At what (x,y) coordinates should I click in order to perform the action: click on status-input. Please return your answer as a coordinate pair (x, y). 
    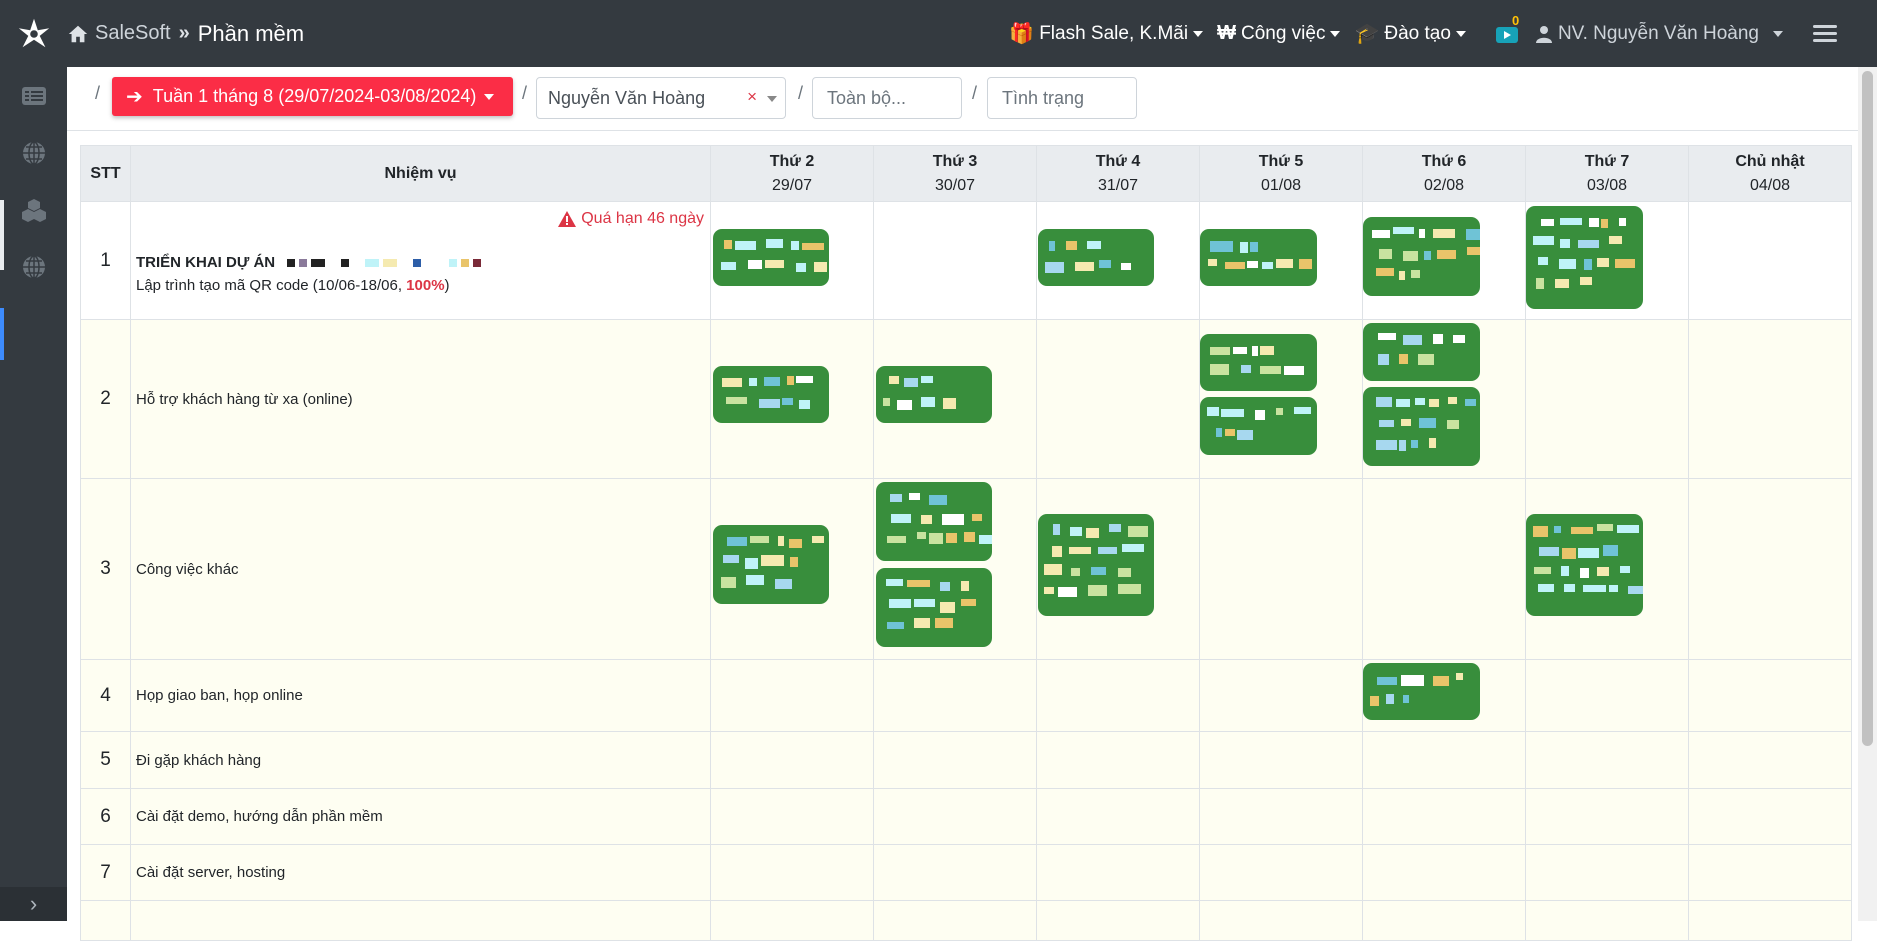
    Looking at the image, I should click on (1062, 98).